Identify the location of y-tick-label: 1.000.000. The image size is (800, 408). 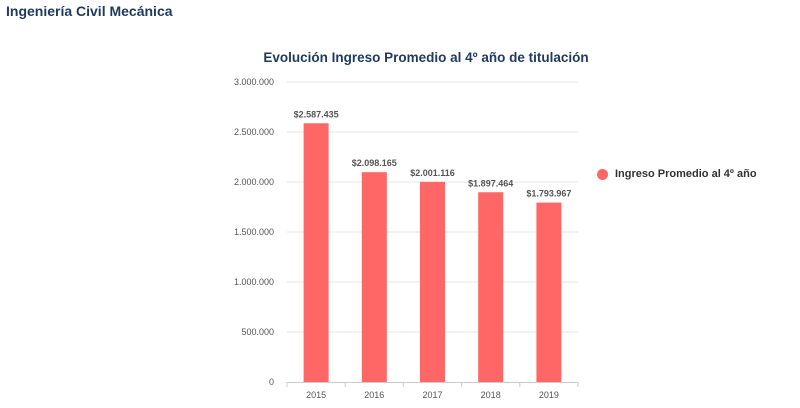
(254, 282).